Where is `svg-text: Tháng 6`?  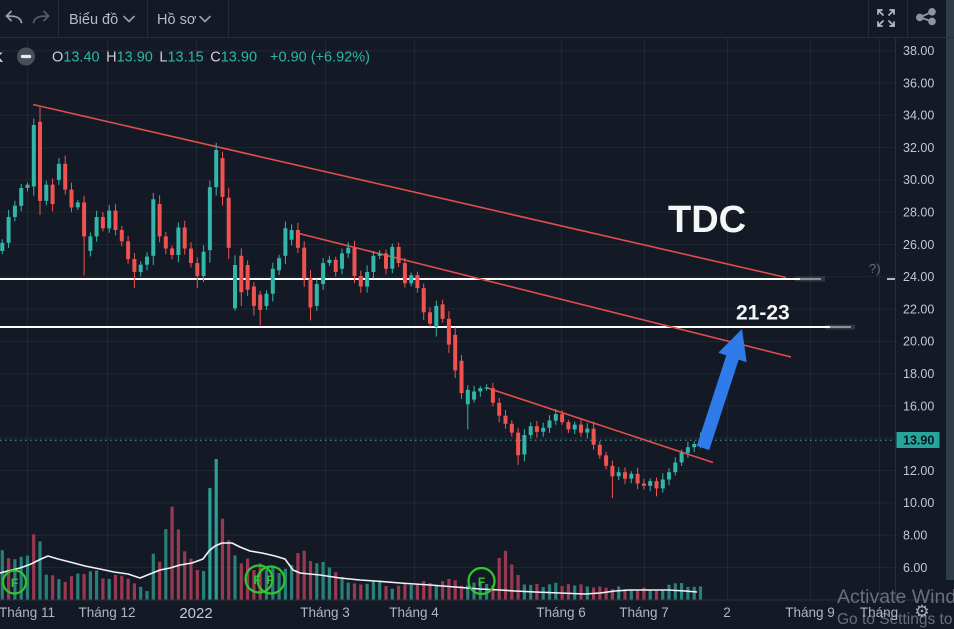 svg-text: Tháng 6 is located at coordinates (561, 612).